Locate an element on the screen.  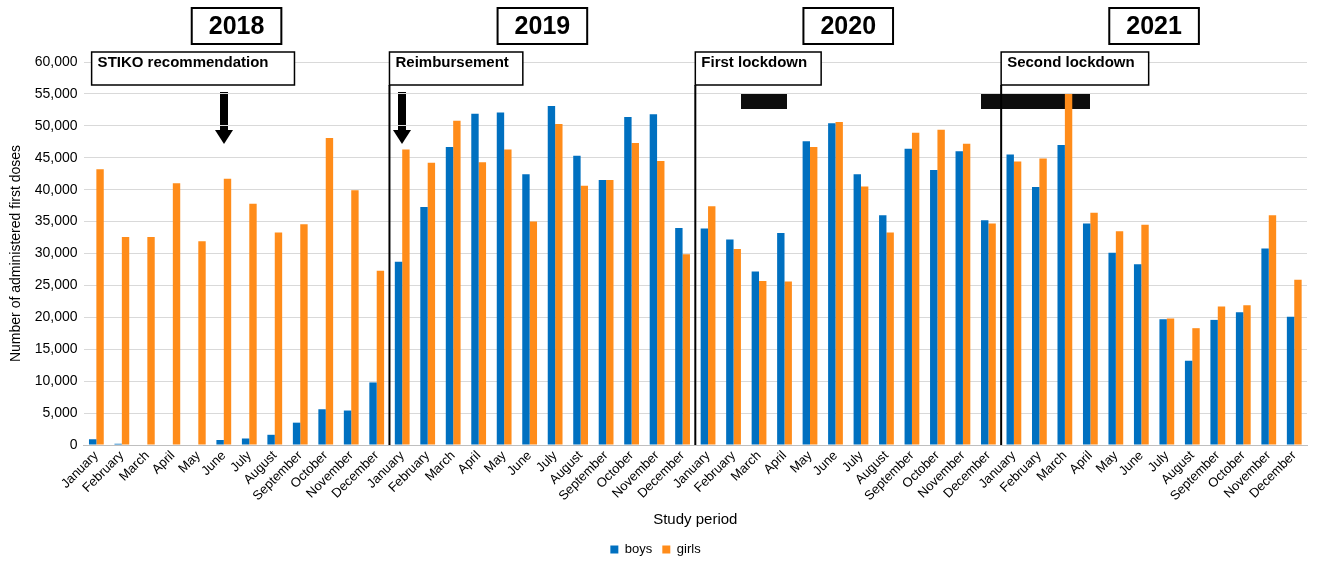
annotation: First lockdown is located at coordinates (754, 62).